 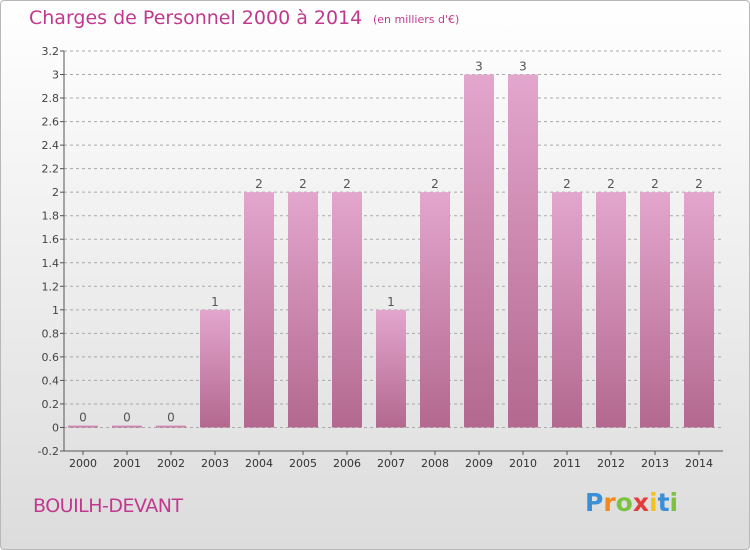 I want to click on chart-title: Charges de Personnel 2000 à 2014, so click(x=196, y=18).